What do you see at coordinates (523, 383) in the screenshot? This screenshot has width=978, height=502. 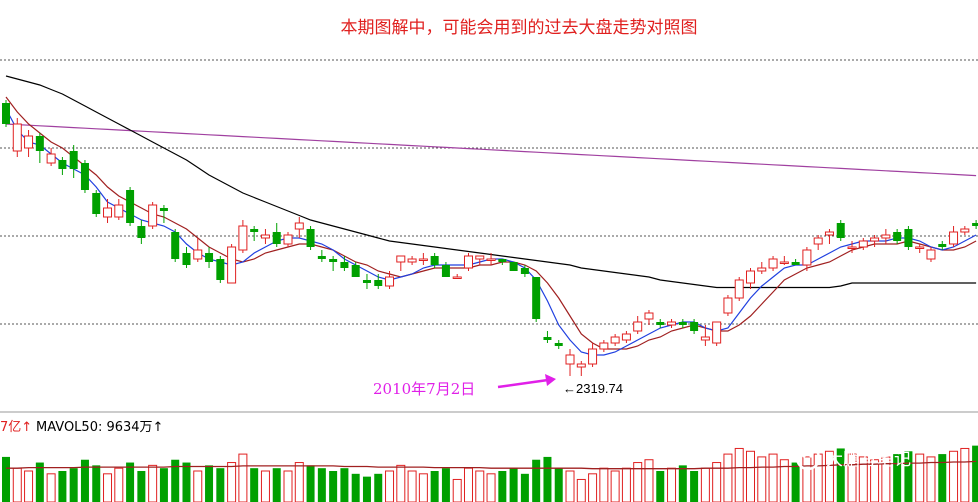 I see `annotation-arrow-line` at bounding box center [523, 383].